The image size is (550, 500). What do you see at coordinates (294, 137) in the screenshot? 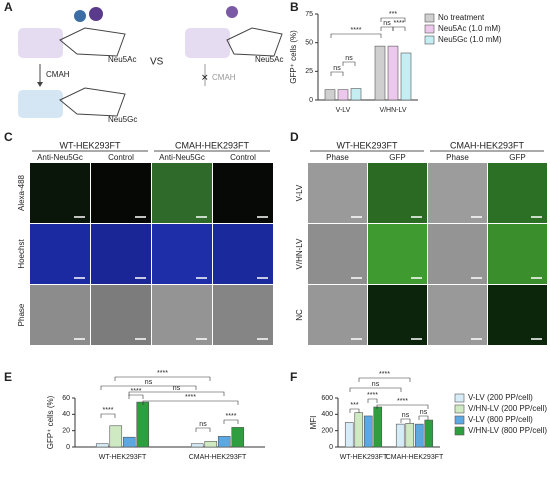
I see `panel-label: D` at bounding box center [294, 137].